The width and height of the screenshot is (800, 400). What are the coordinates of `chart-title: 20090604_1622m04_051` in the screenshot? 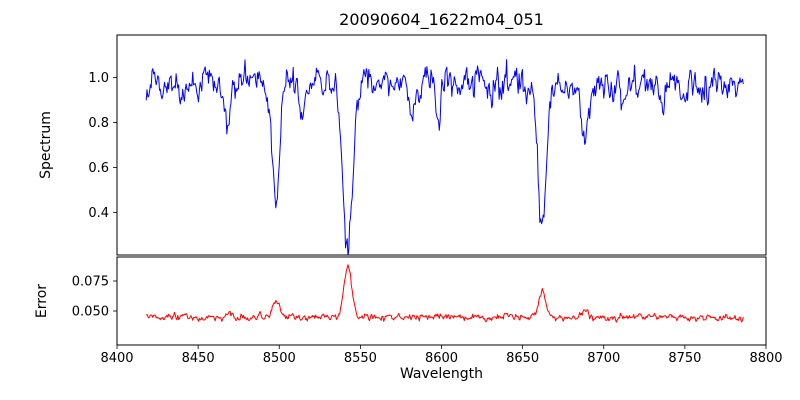 It's located at (441, 19).